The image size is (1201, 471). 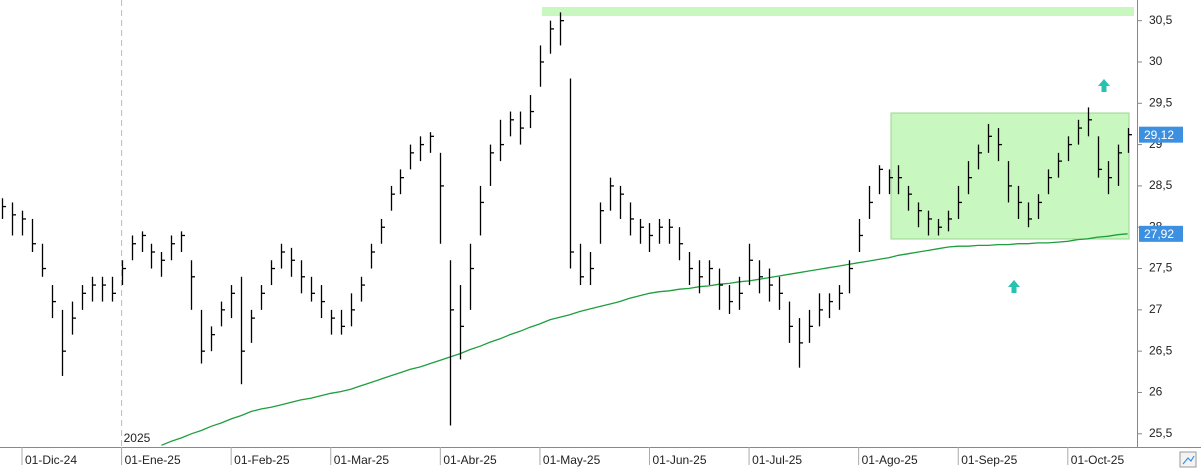 I want to click on x-tick-label: 01-Ago-25, so click(x=890, y=460).